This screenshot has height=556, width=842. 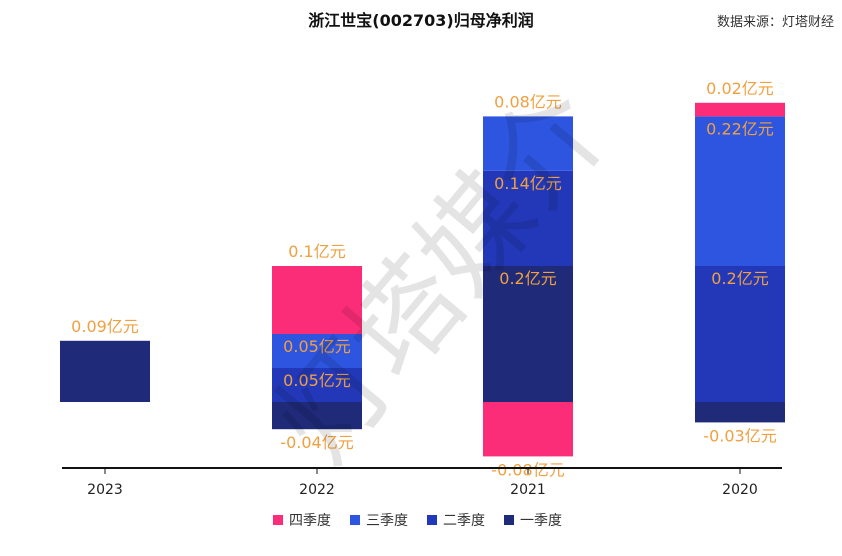 I want to click on bar-2022-三季度, so click(x=317, y=351).